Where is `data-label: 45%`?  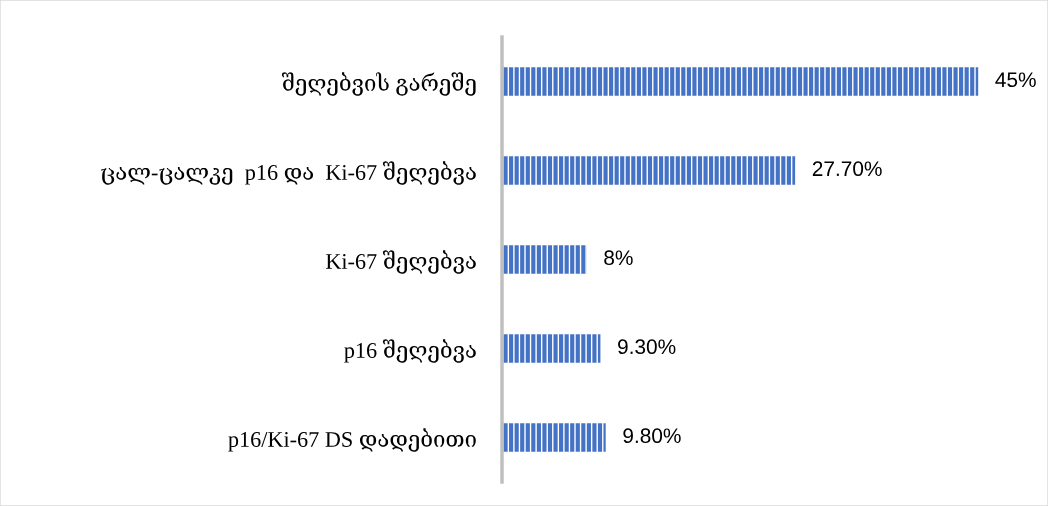 data-label: 45% is located at coordinates (1015, 80).